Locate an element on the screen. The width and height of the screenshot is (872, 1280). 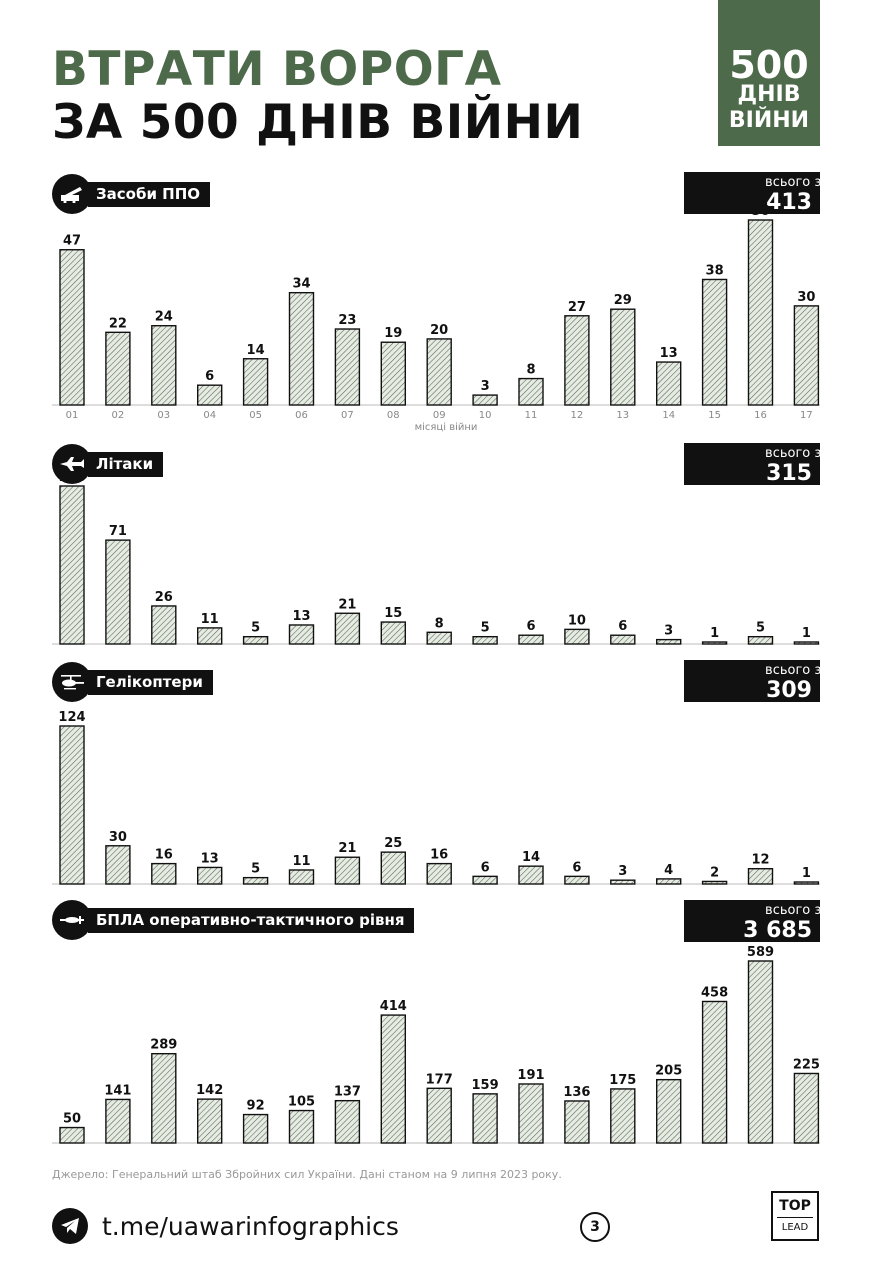
data-label: 175 is located at coordinates (622, 1080).